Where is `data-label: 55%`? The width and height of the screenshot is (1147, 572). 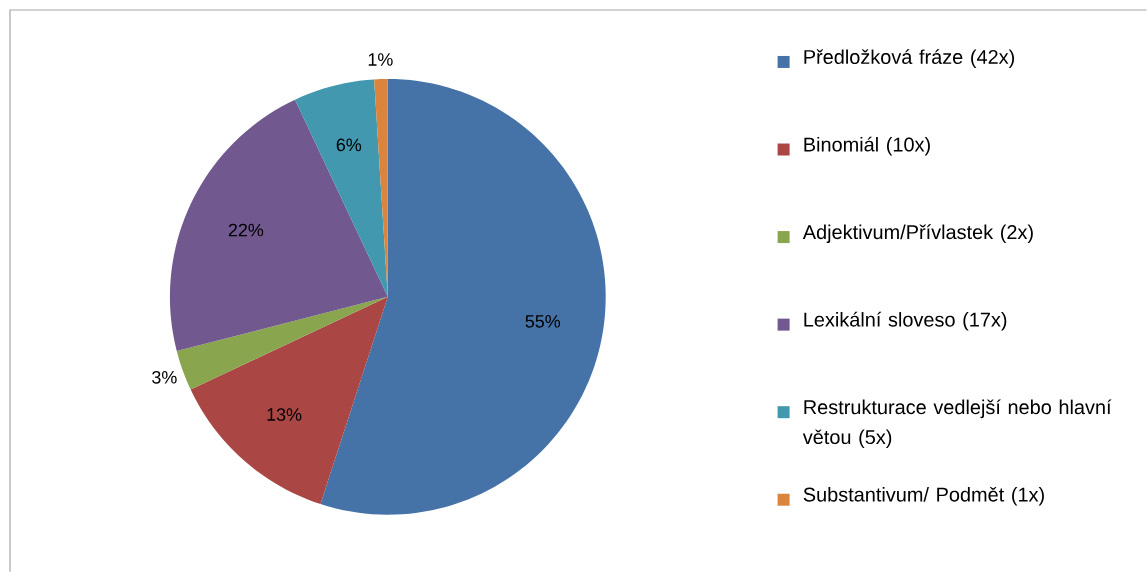 data-label: 55% is located at coordinates (543, 321).